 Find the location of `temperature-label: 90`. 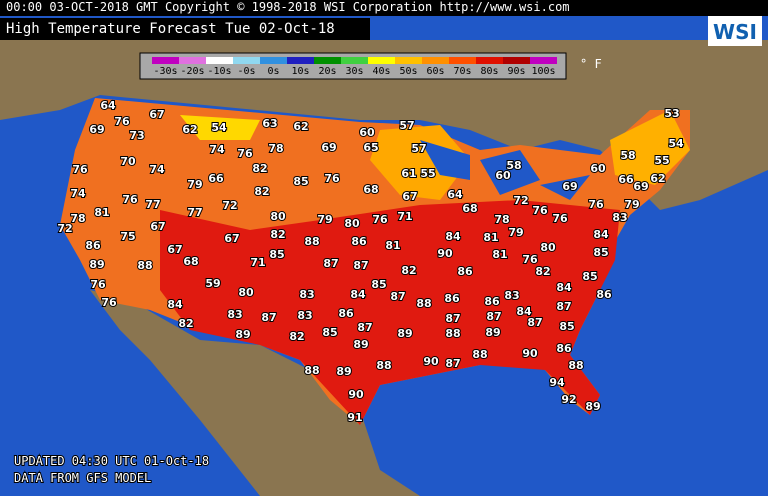

temperature-label: 90 is located at coordinates (445, 253).